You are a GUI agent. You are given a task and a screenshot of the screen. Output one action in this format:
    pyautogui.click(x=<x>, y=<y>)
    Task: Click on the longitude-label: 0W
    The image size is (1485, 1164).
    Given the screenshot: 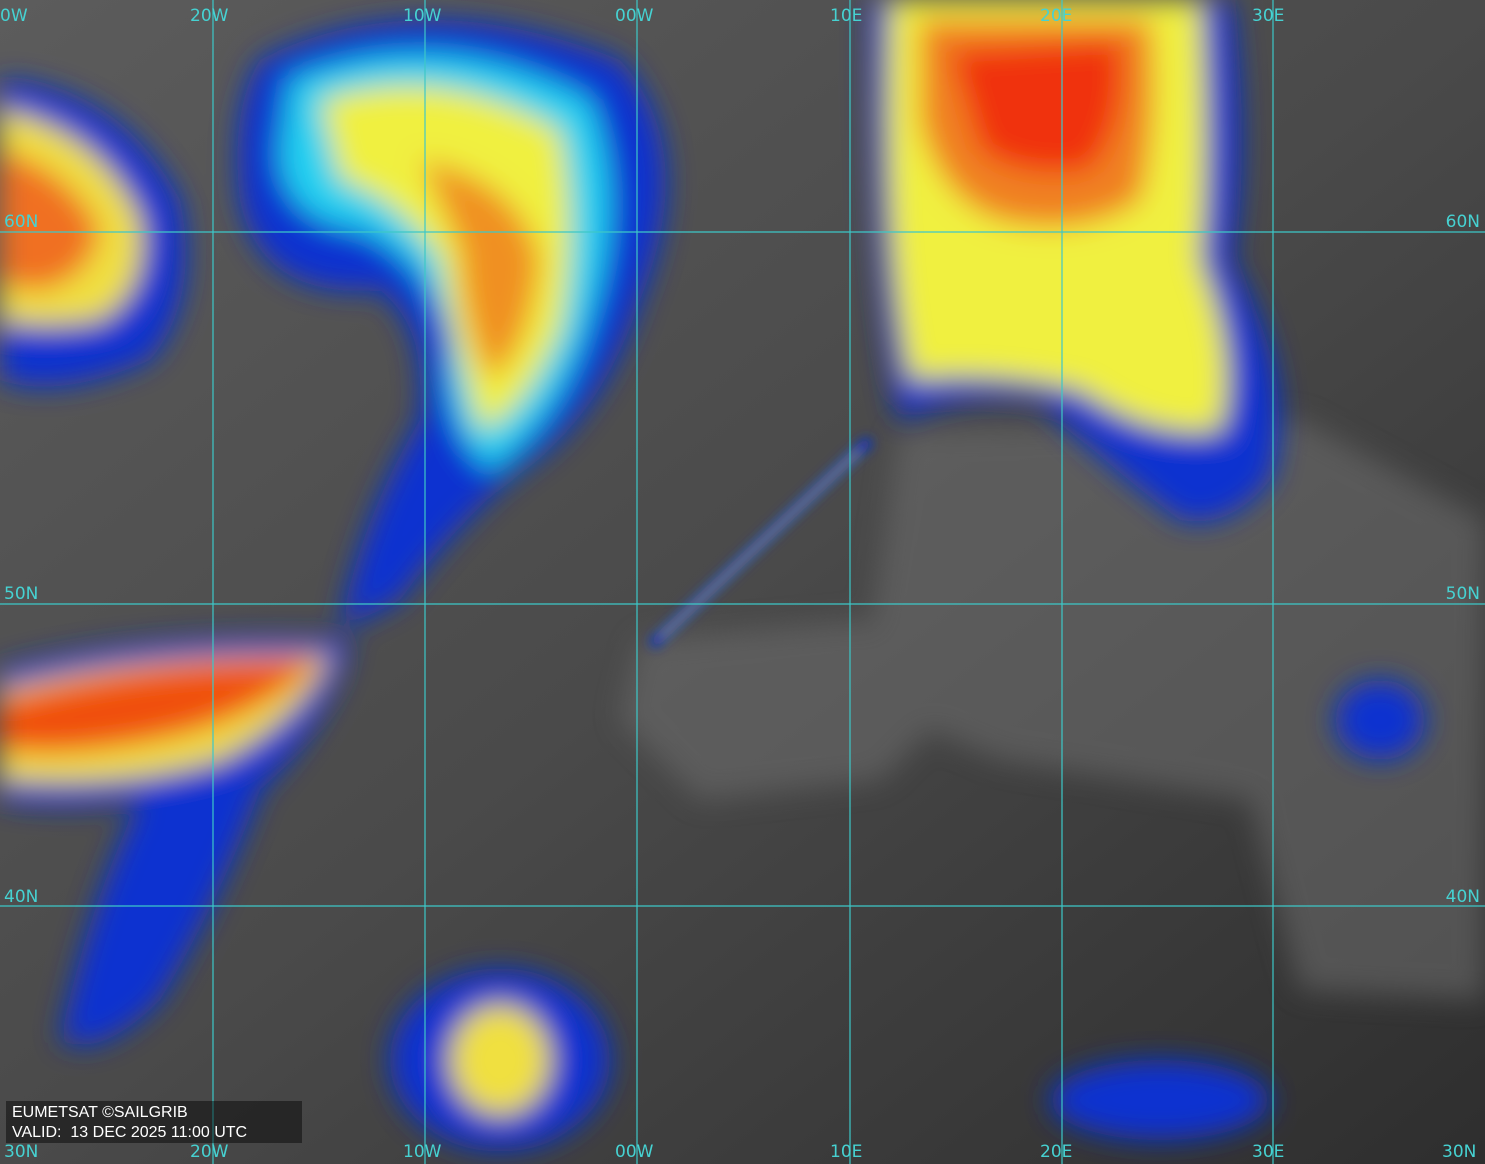 What is the action you would take?
    pyautogui.click(x=14, y=16)
    